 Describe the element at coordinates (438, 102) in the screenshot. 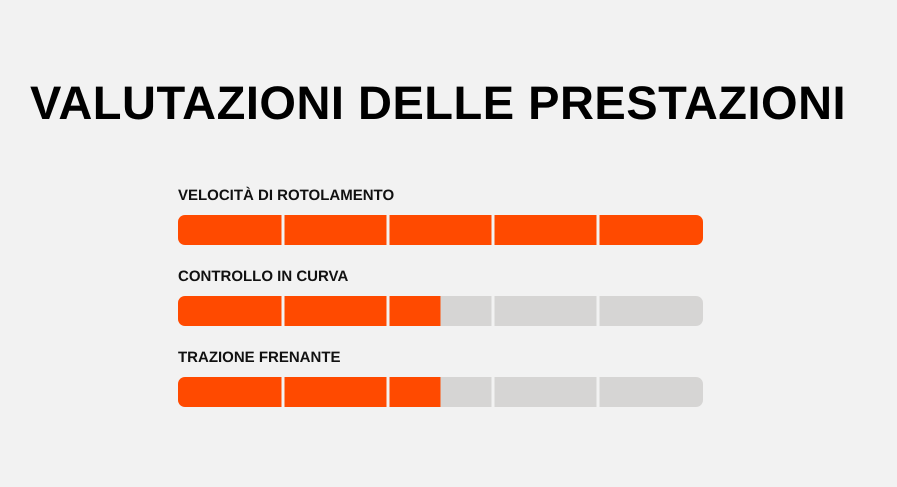

I see `chart-title: VALUTAZIONI DELLE PRESTAZIONI` at that location.